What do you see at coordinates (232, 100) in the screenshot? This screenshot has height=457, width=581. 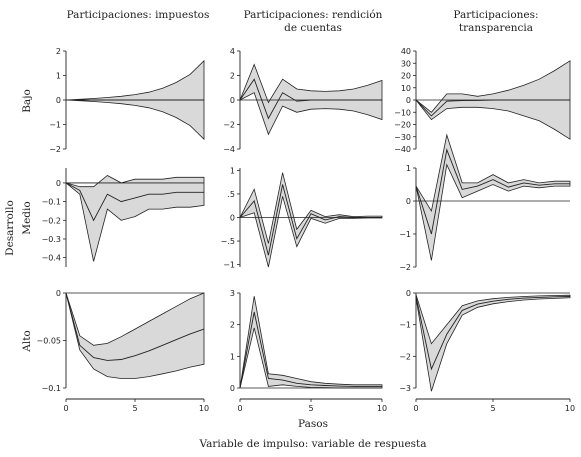 I see `panel-0-1-y-tick-label: 0` at bounding box center [232, 100].